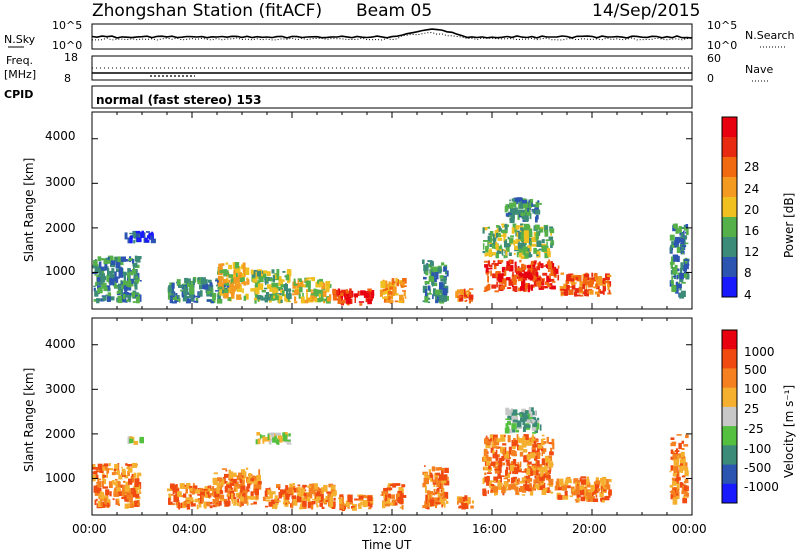 The width and height of the screenshot is (800, 554). Describe the element at coordinates (394, 11) in the screenshot. I see `beam-label: Beam 05` at that location.